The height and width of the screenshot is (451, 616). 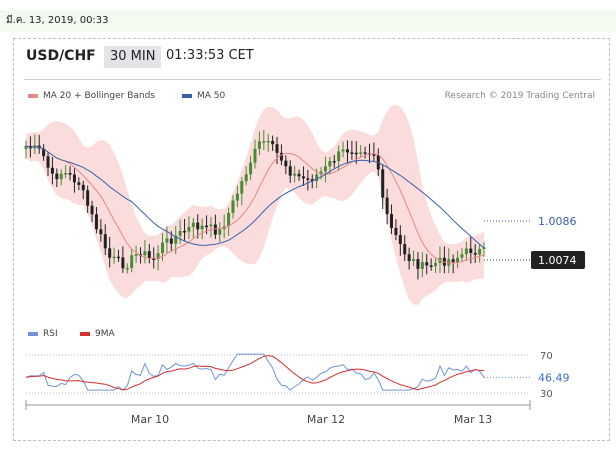 I want to click on legend-rsi: RSI, so click(x=43, y=334).